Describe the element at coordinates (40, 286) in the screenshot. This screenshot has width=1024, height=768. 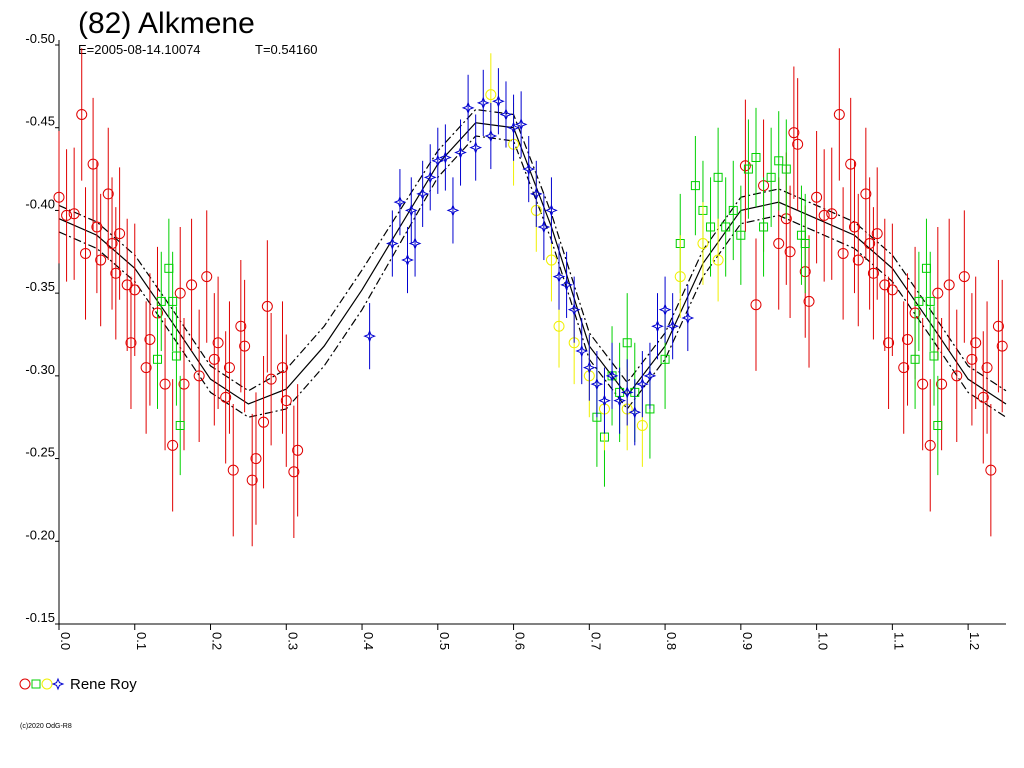
I see `y-tick-label: -0.35` at that location.